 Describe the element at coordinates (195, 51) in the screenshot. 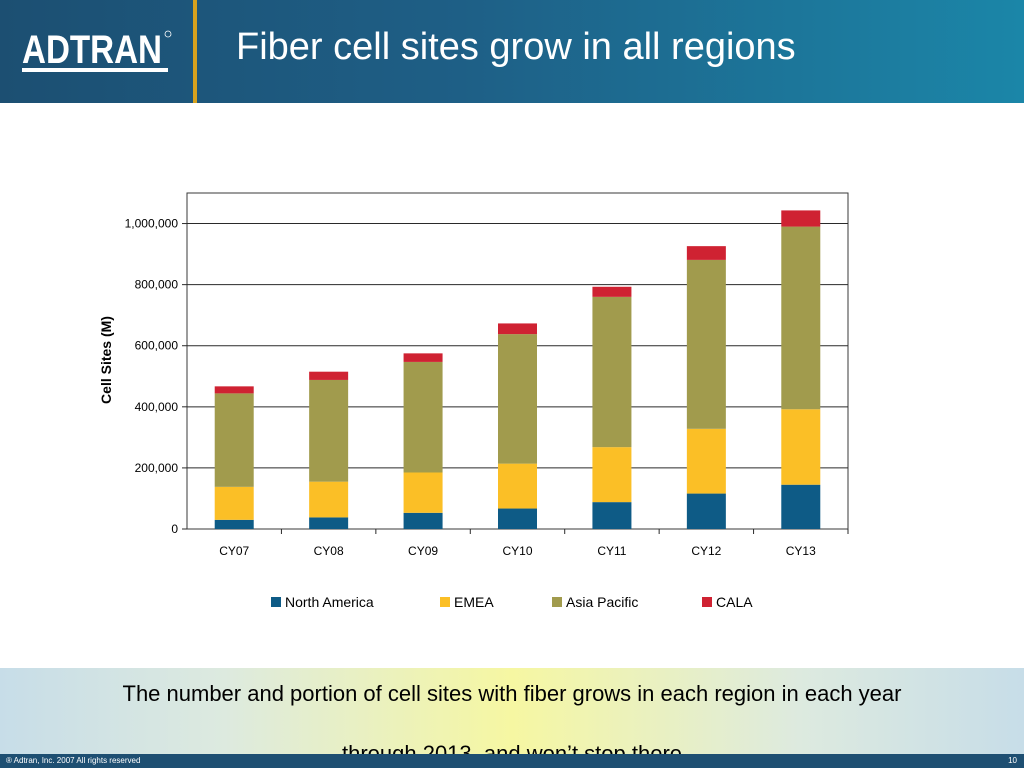

I see `header-divider` at that location.